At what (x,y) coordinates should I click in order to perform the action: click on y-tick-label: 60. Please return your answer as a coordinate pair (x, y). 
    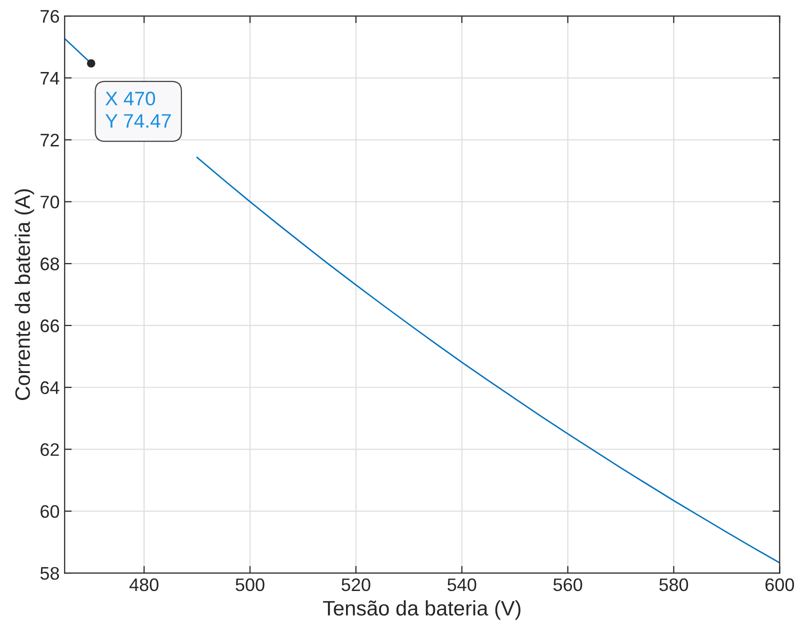
    Looking at the image, I should click on (50, 511).